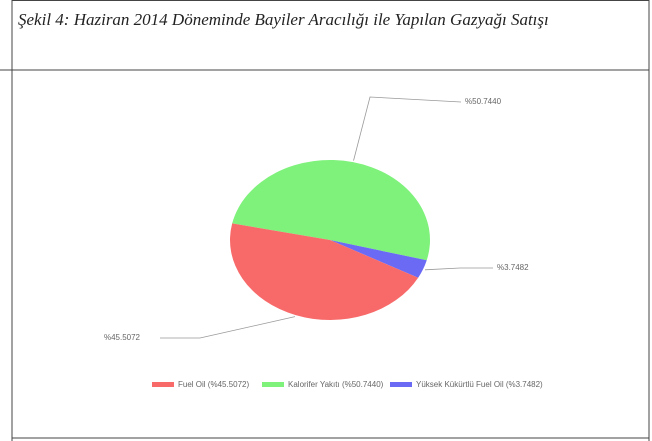  What do you see at coordinates (336, 384) in the screenshot?
I see `legend-label: Kalorifer Yakıtı (%50.7440)` at bounding box center [336, 384].